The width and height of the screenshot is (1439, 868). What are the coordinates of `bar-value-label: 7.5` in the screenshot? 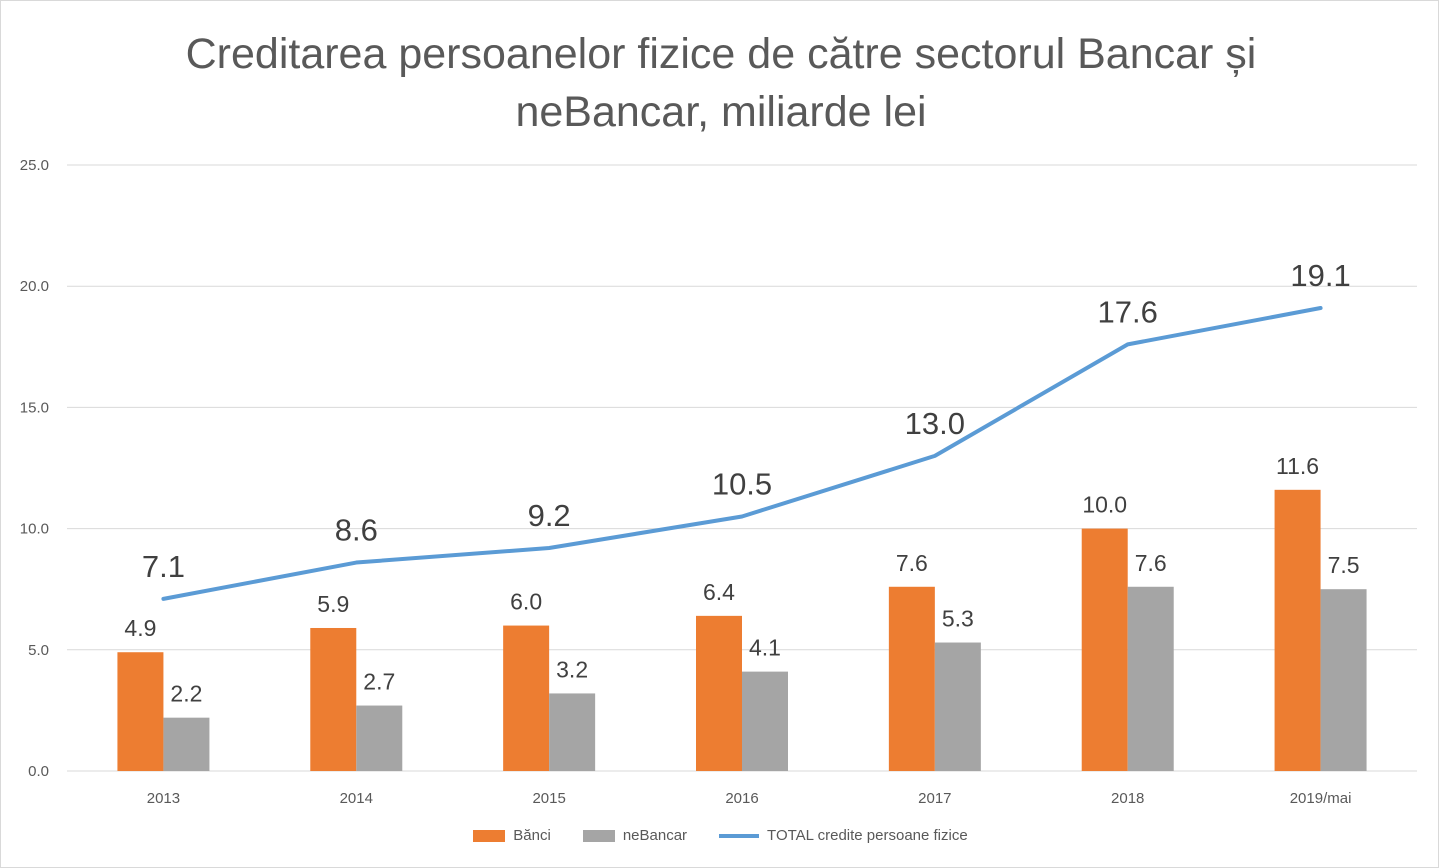 It's located at (1344, 565).